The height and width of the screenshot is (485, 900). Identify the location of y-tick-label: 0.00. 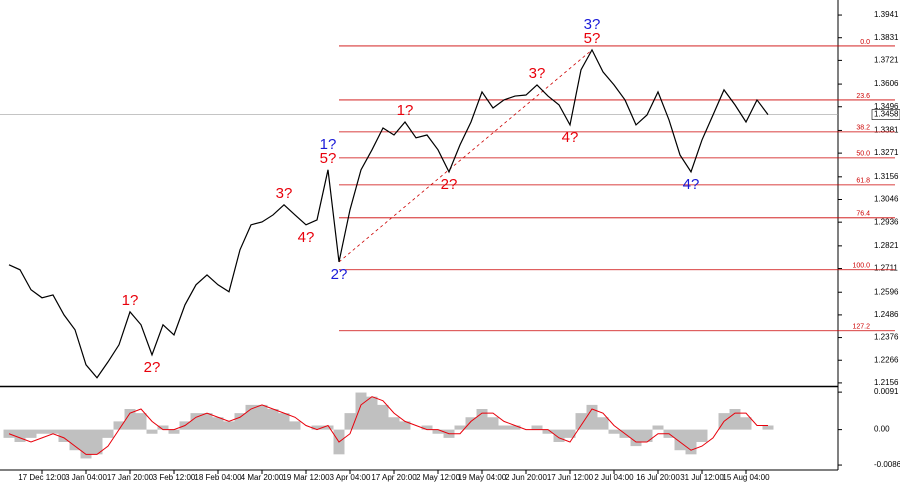
(882, 429).